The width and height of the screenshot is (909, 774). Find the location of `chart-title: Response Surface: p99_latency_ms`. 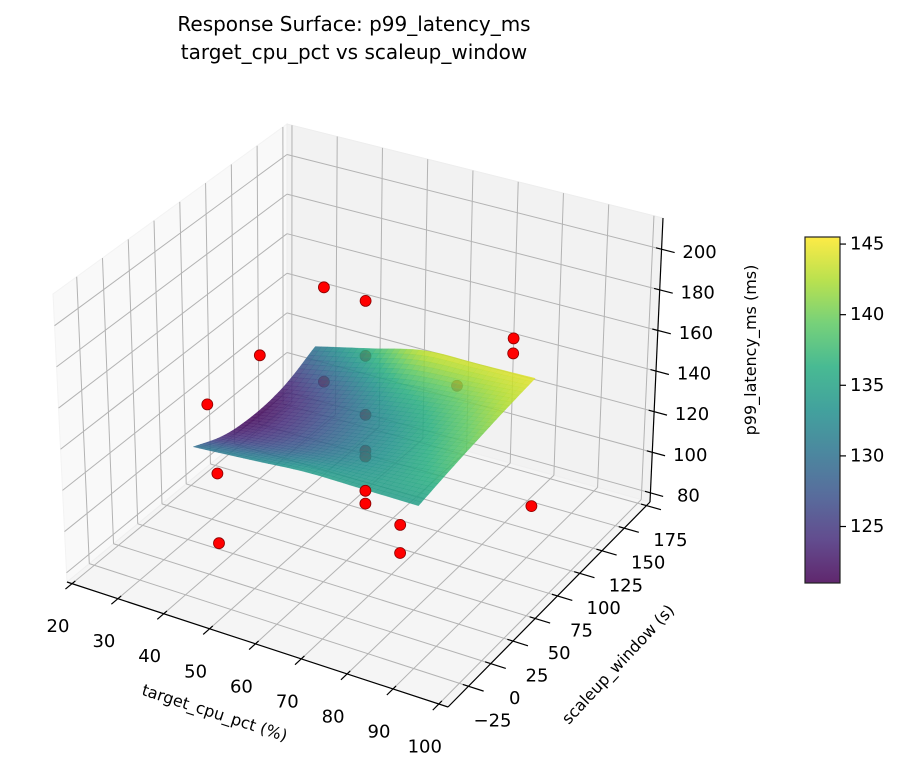

chart-title: Response Surface: p99_latency_ms is located at coordinates (353, 24).